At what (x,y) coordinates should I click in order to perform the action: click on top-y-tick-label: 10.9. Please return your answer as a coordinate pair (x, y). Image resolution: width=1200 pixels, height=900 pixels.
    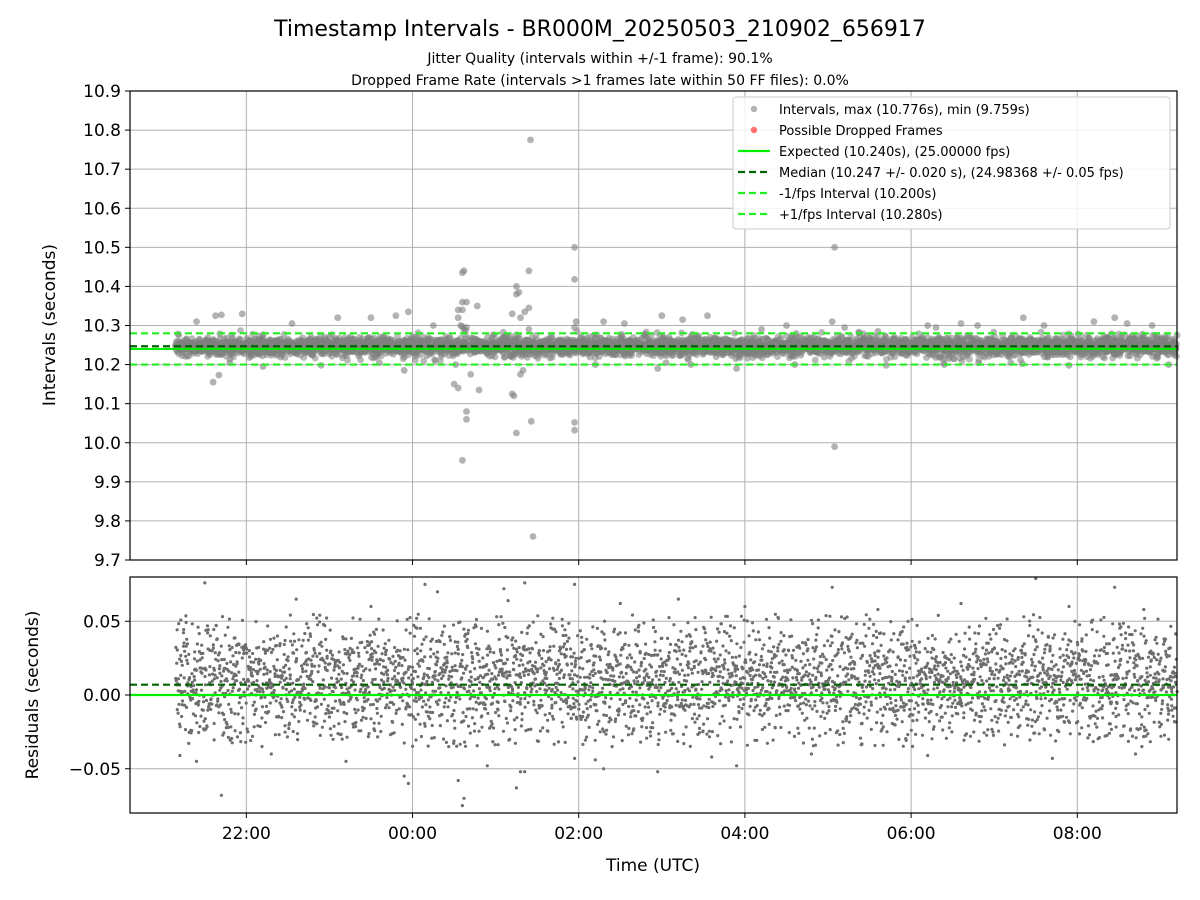
    Looking at the image, I should click on (102, 92).